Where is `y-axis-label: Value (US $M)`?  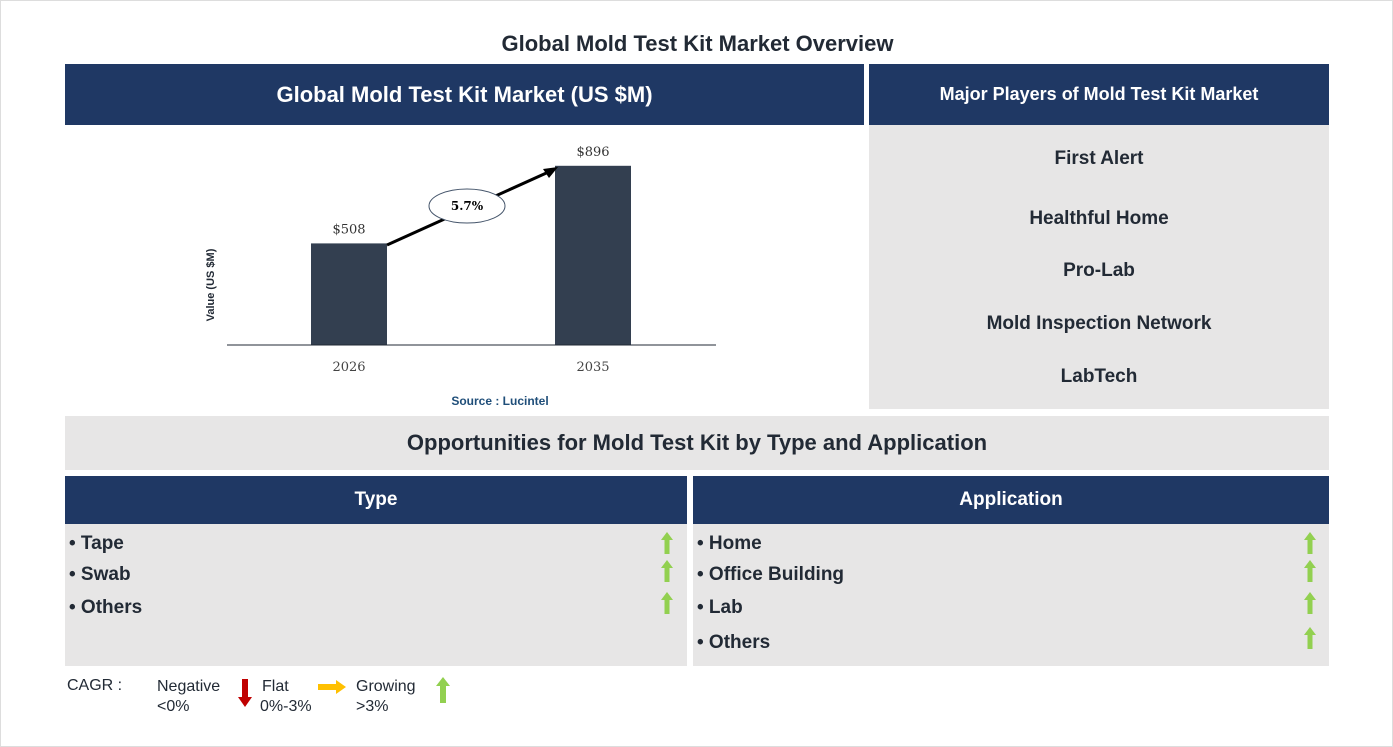 y-axis-label: Value (US $M) is located at coordinates (211, 284).